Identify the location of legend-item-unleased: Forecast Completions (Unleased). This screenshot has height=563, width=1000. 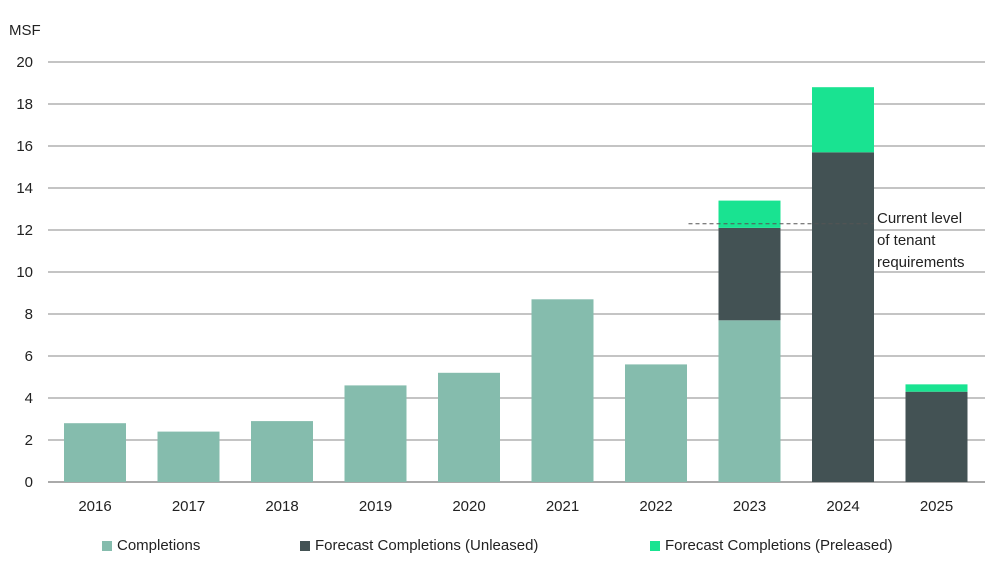
(419, 545).